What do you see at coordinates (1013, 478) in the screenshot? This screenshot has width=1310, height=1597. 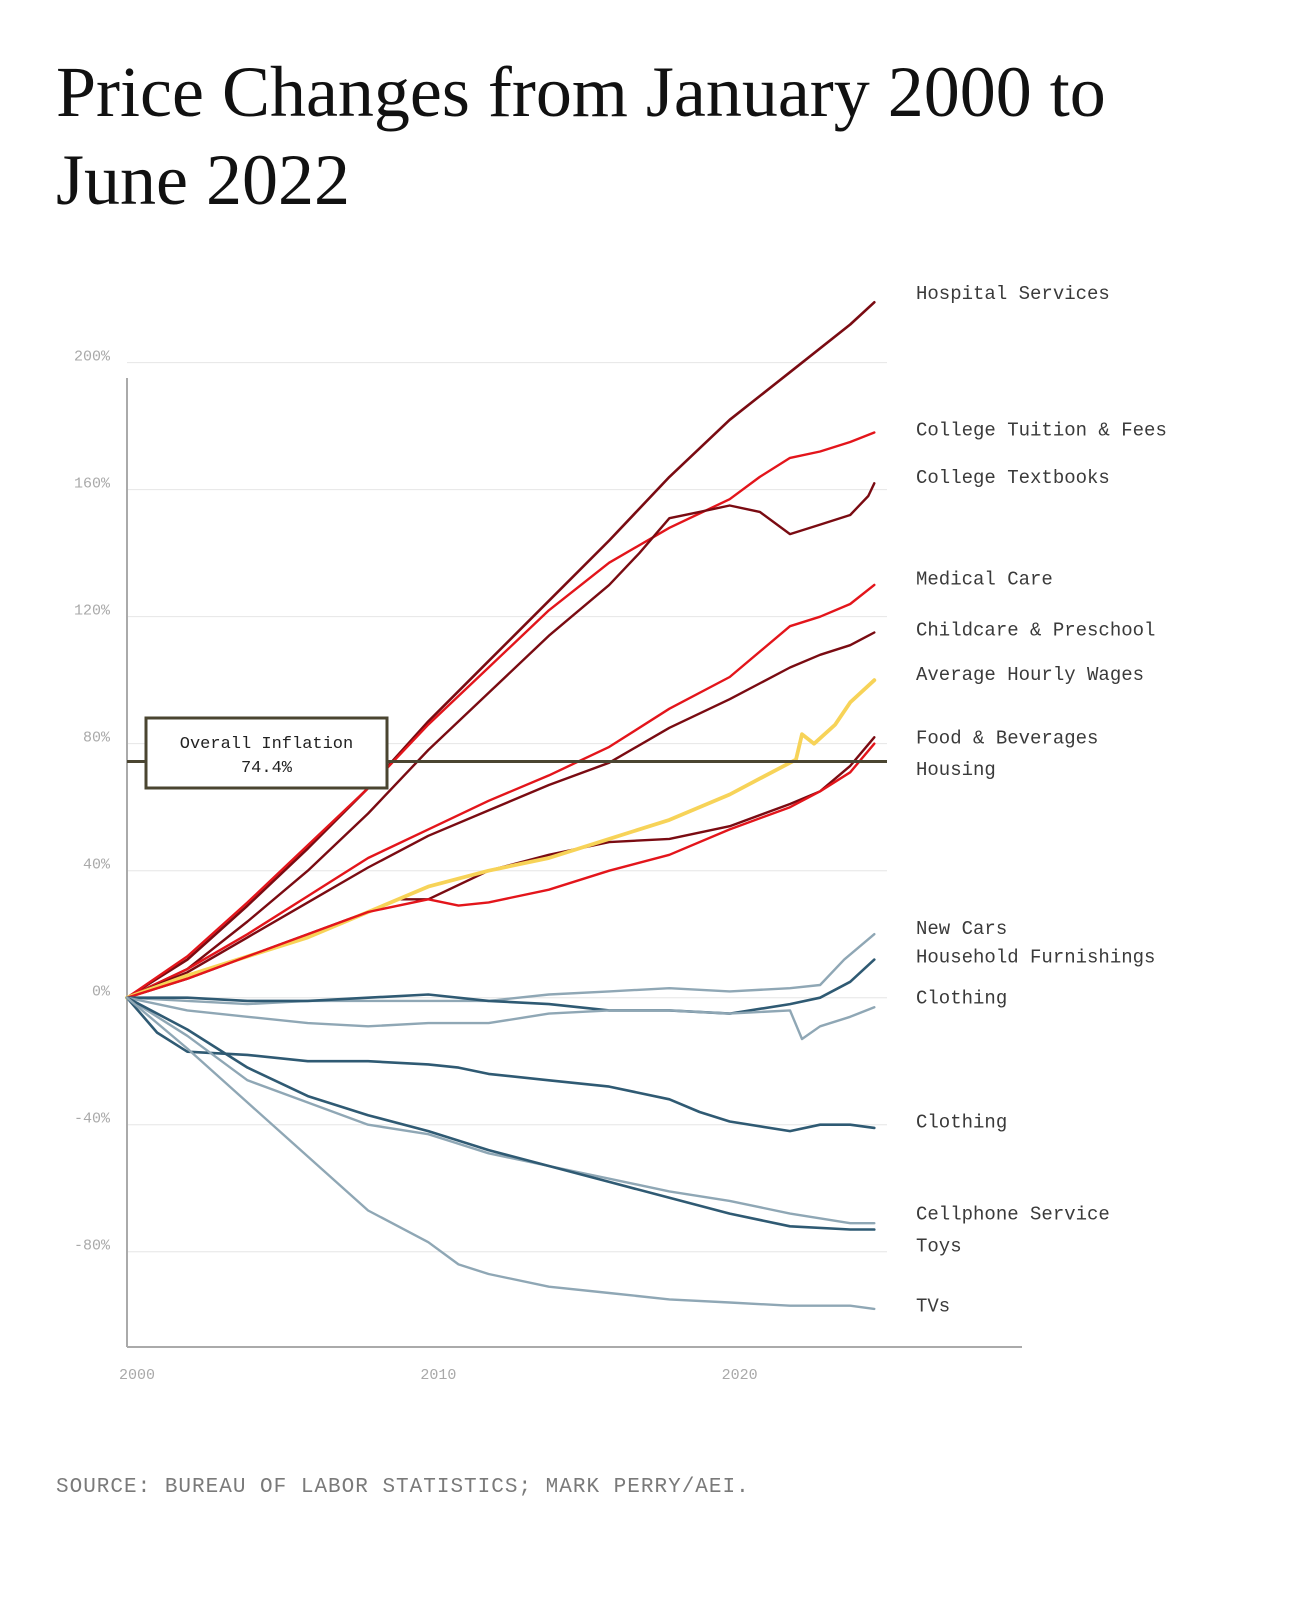 I see `series-label: College Textbooks` at bounding box center [1013, 478].